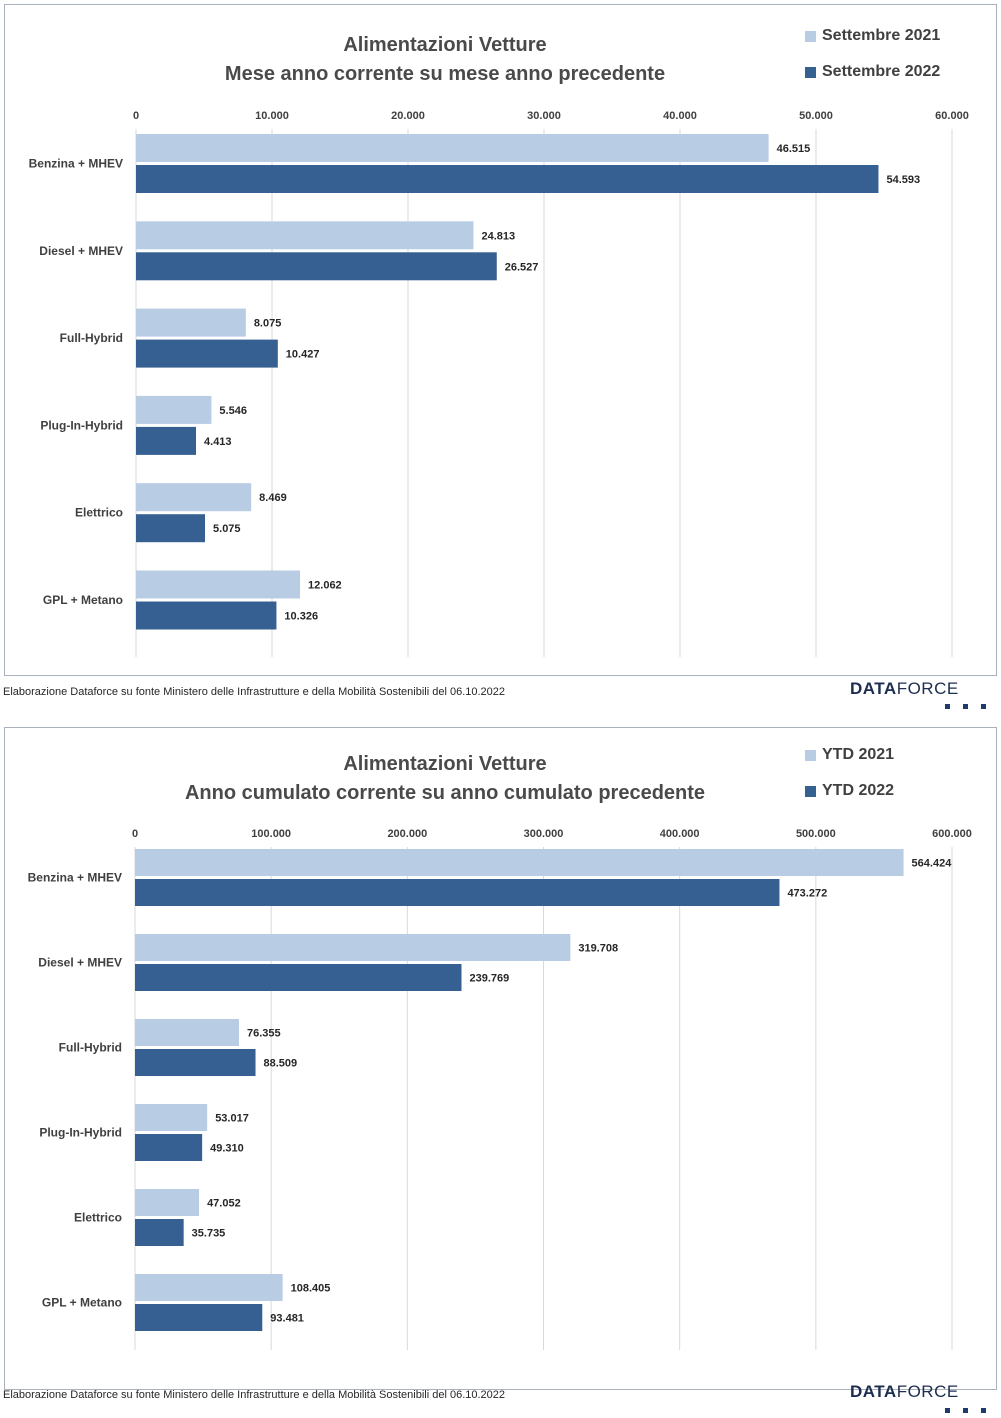 This screenshot has width=1001, height=1418. Describe the element at coordinates (227, 1149) in the screenshot. I see `data-label: 49.310` at that location.